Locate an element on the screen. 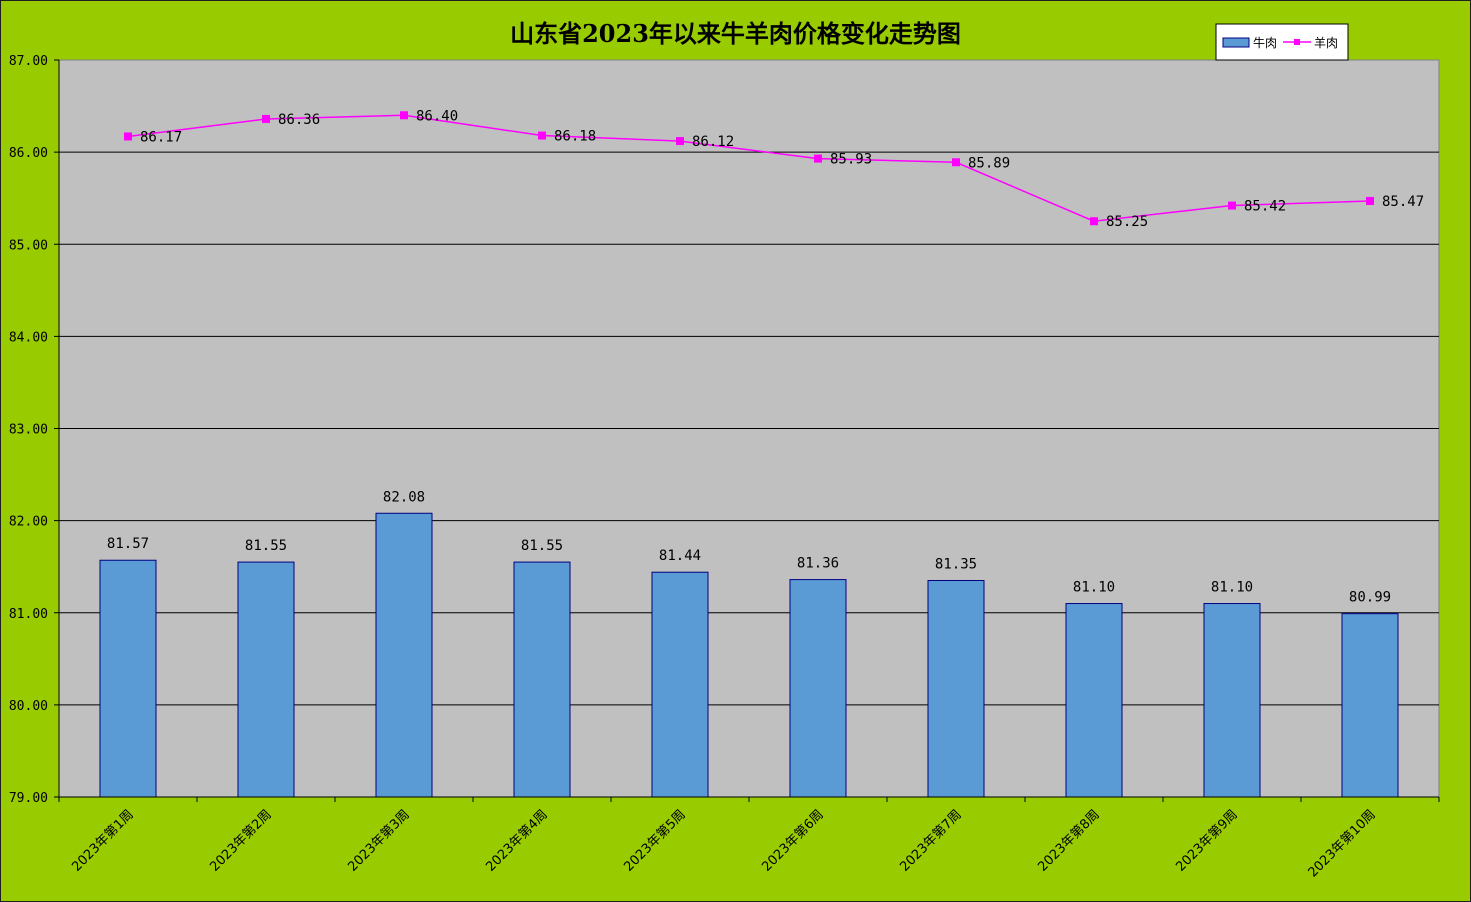 This screenshot has width=1471, height=902. y-tick-label: 79.00 is located at coordinates (28, 798).